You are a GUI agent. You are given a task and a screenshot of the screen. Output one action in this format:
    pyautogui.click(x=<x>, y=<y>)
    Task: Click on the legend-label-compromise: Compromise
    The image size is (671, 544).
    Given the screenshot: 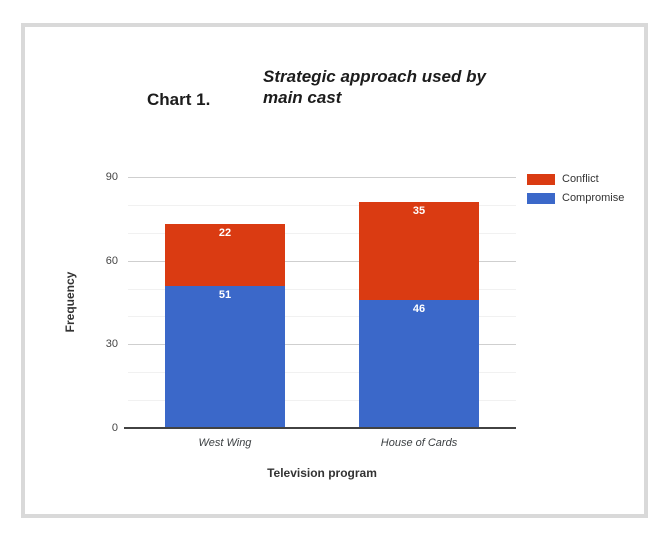 What is the action you would take?
    pyautogui.click(x=593, y=198)
    